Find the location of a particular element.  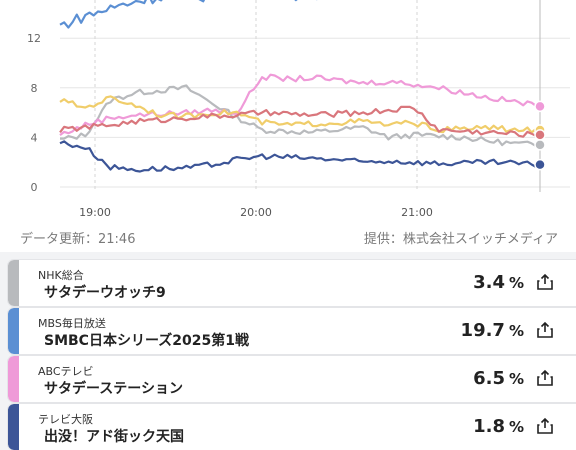

station-name: ABCテレビ is located at coordinates (66, 371).